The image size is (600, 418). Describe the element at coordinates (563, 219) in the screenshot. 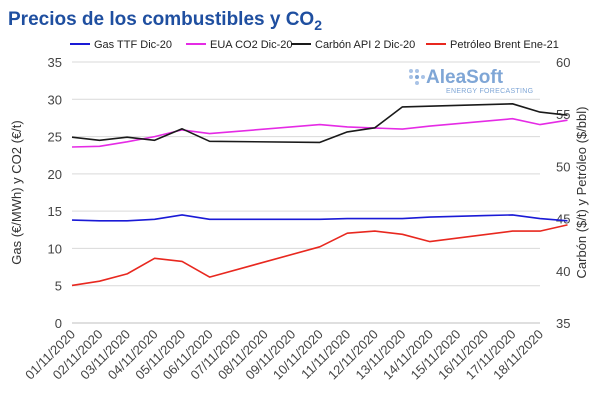

I see `y-right-tick-label: 45` at that location.